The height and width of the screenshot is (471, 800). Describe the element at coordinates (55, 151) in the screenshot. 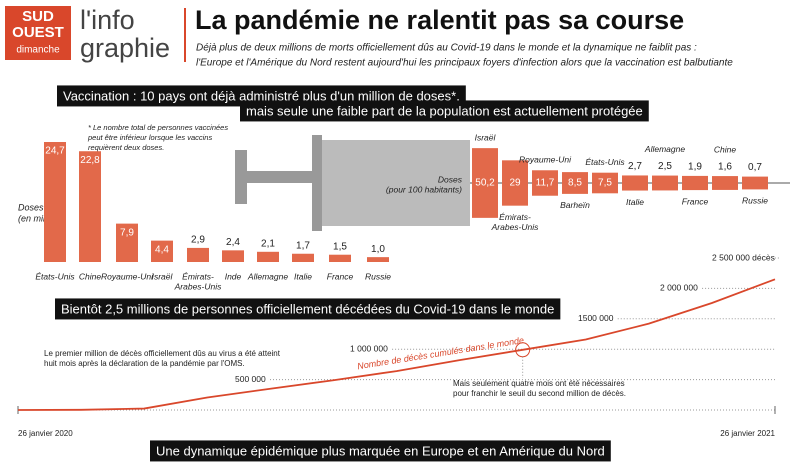

I see `value-label: 24,7` at that location.